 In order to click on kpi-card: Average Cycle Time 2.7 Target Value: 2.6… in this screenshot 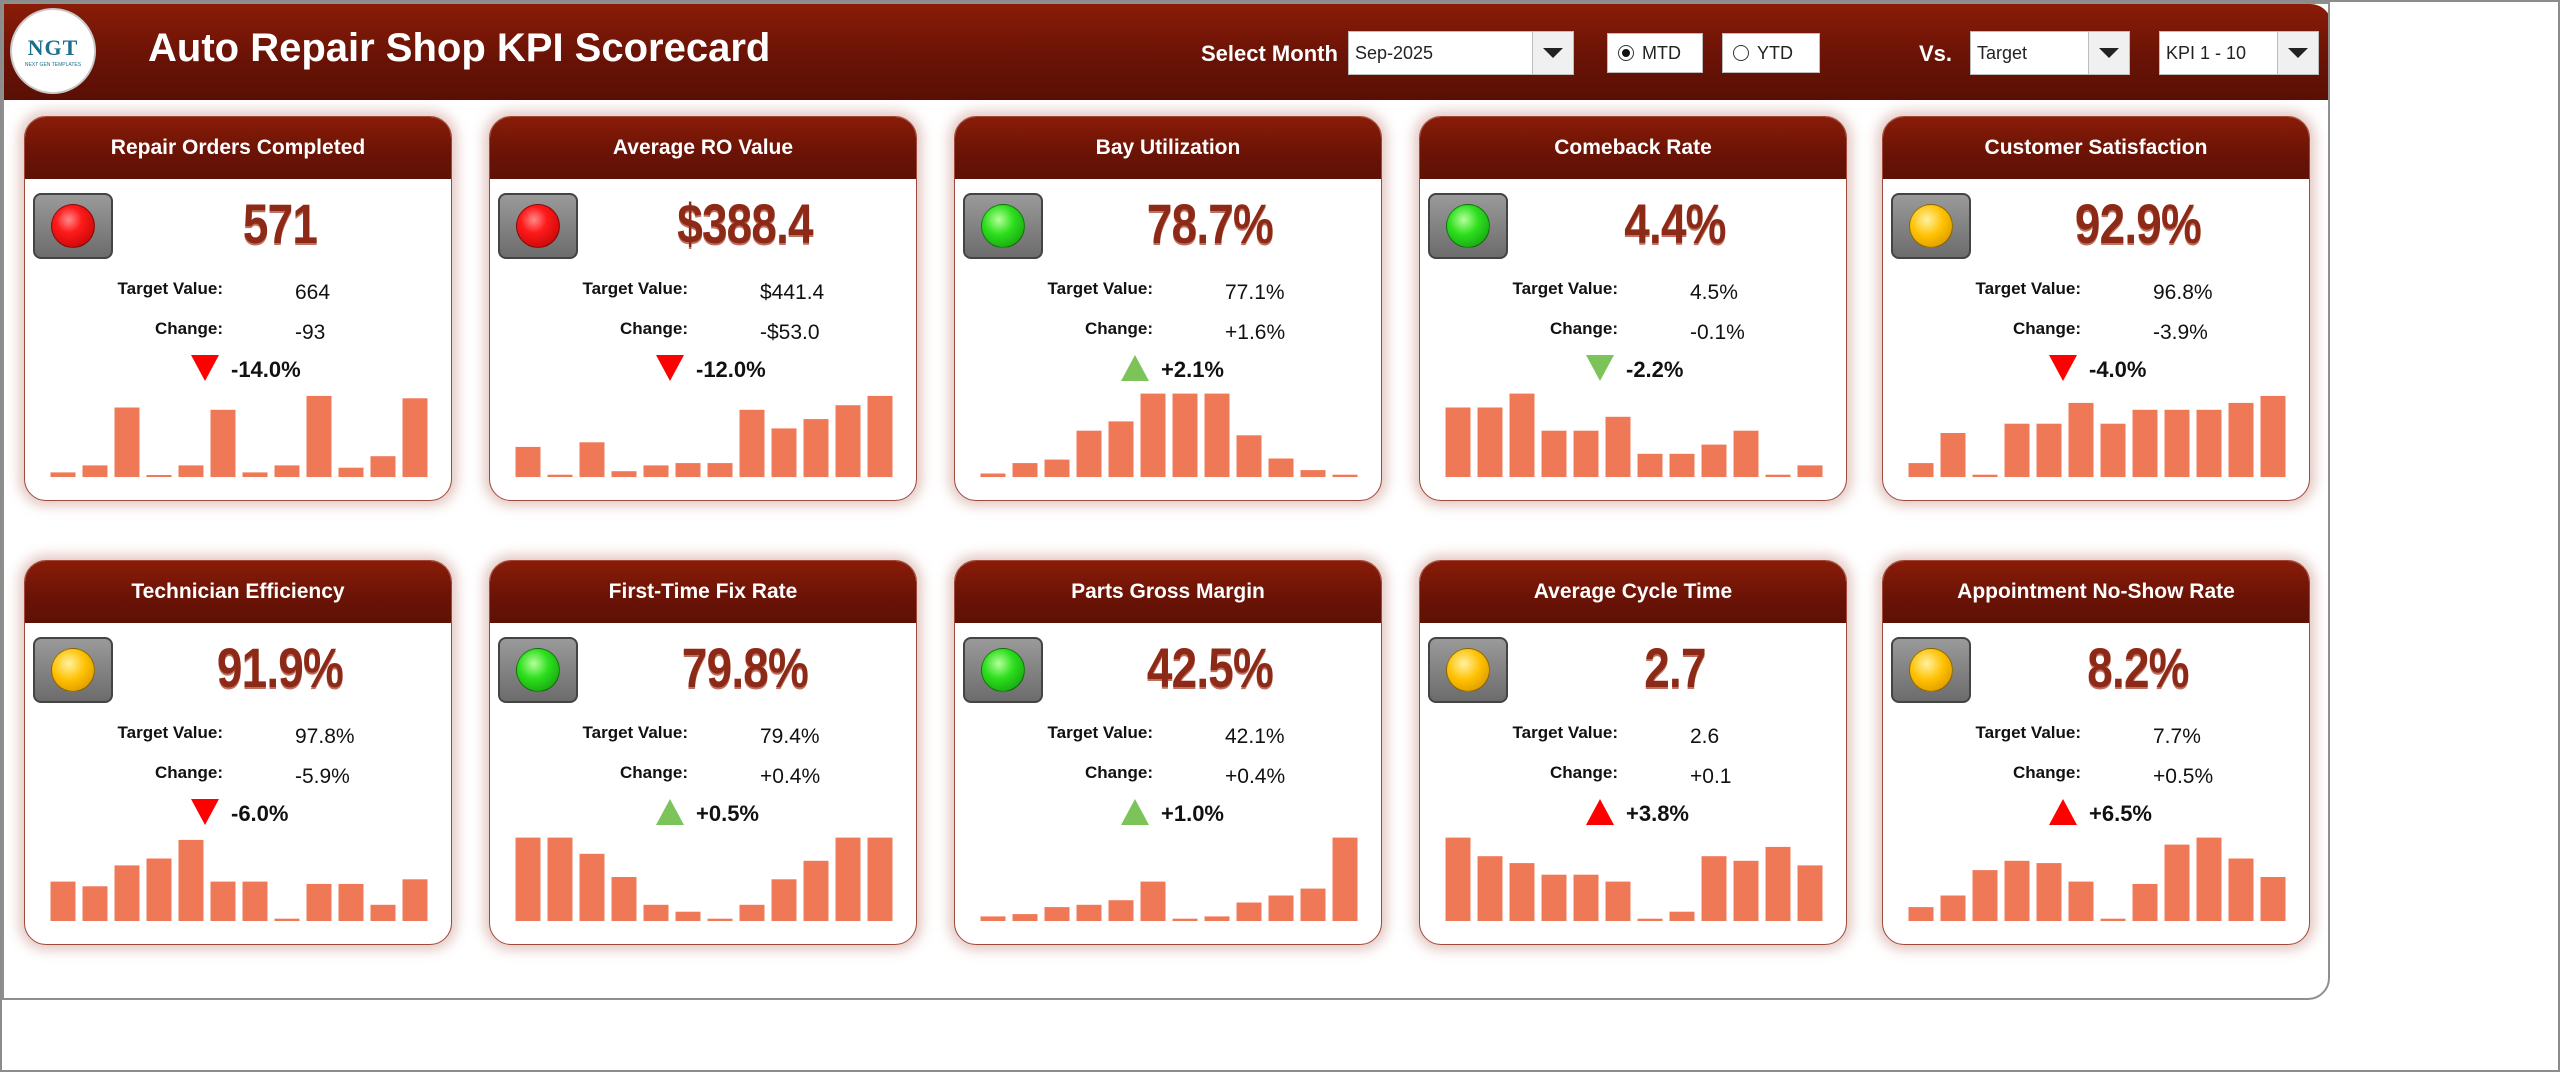, I will do `click(1633, 752)`.